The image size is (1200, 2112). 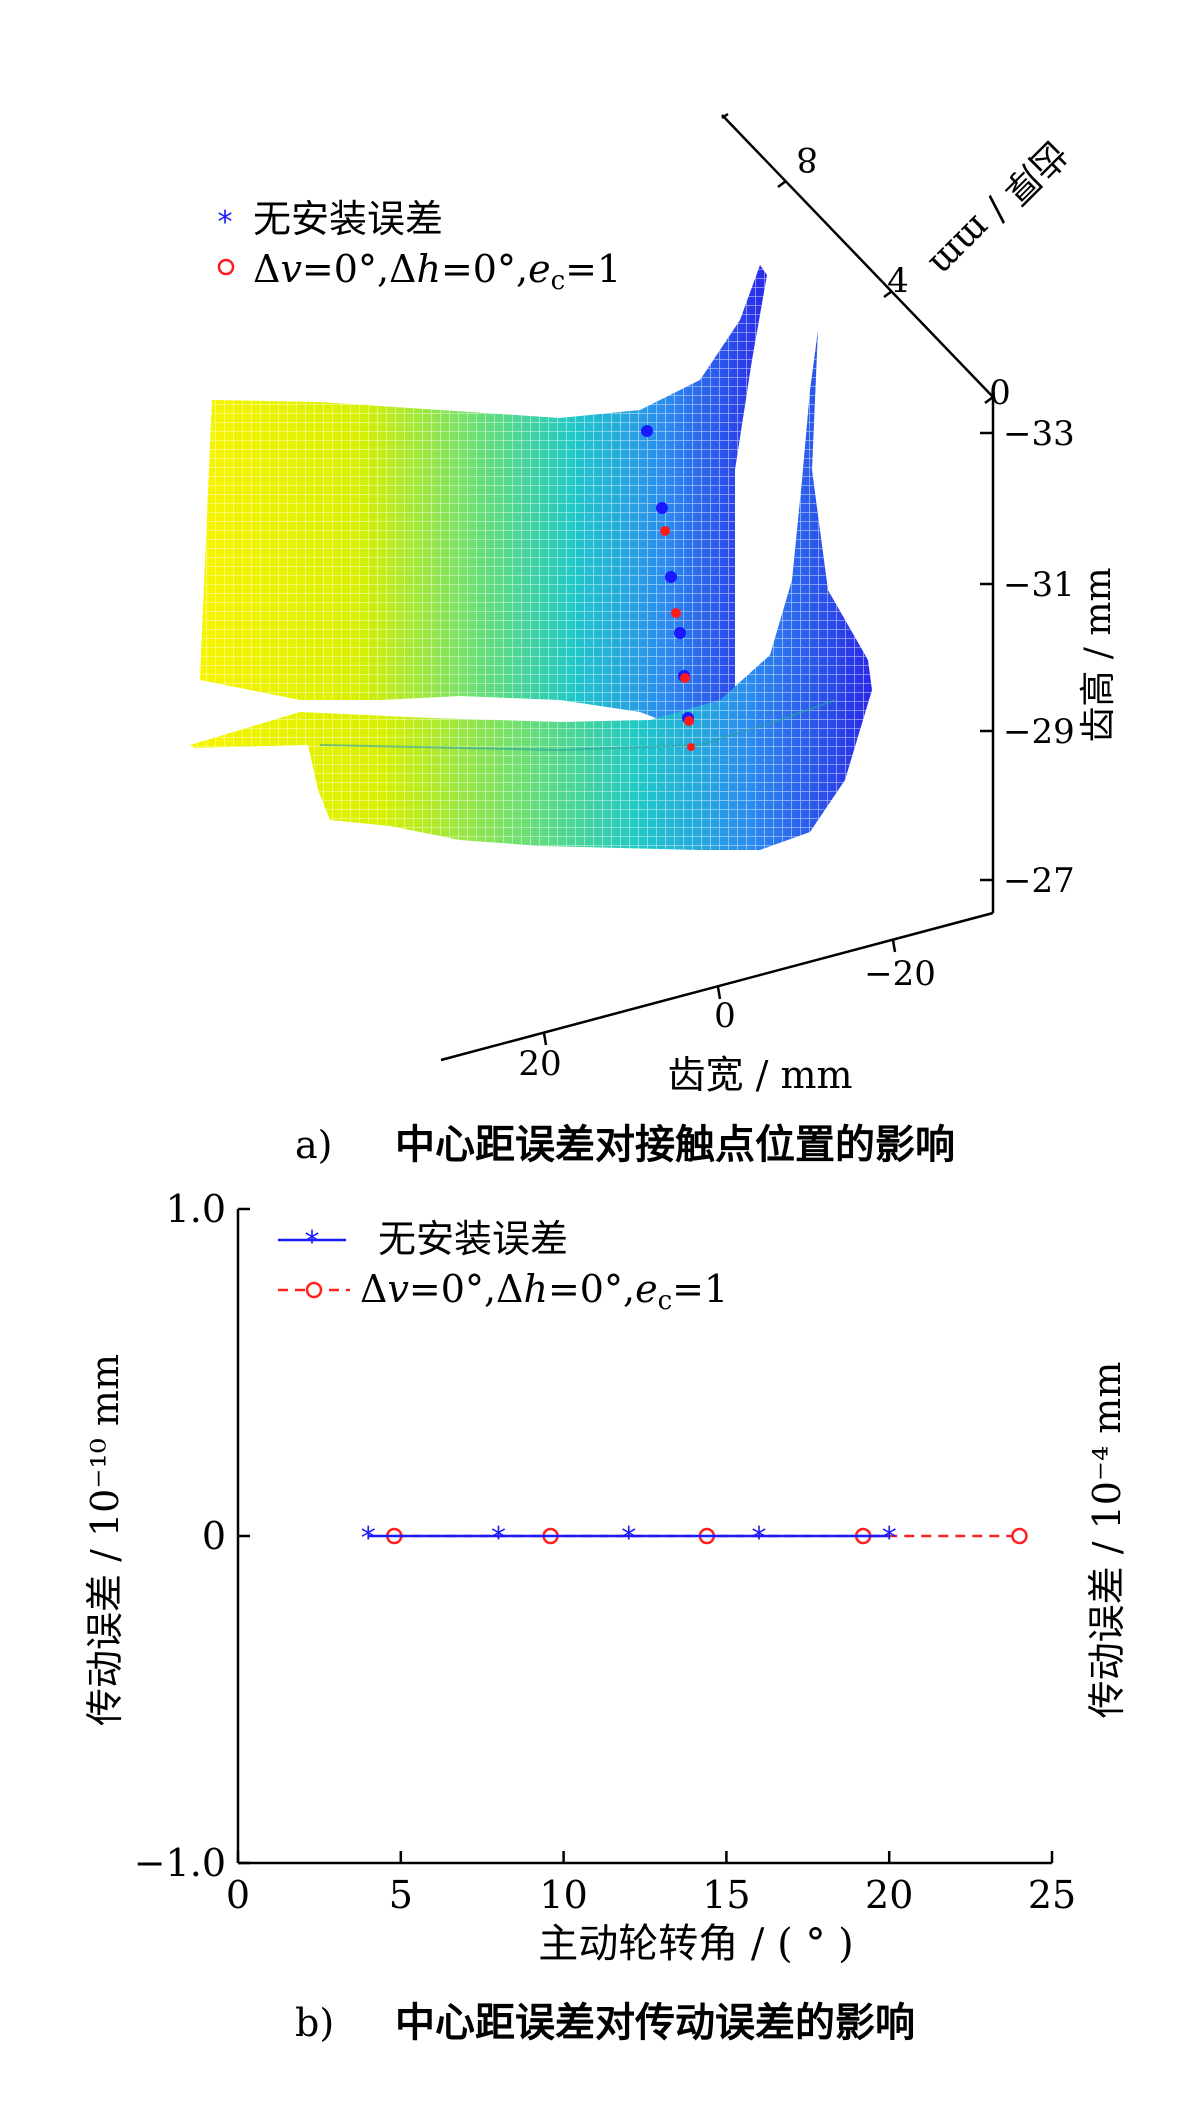 I want to click on tick-label-width: −20, so click(x=900, y=974).